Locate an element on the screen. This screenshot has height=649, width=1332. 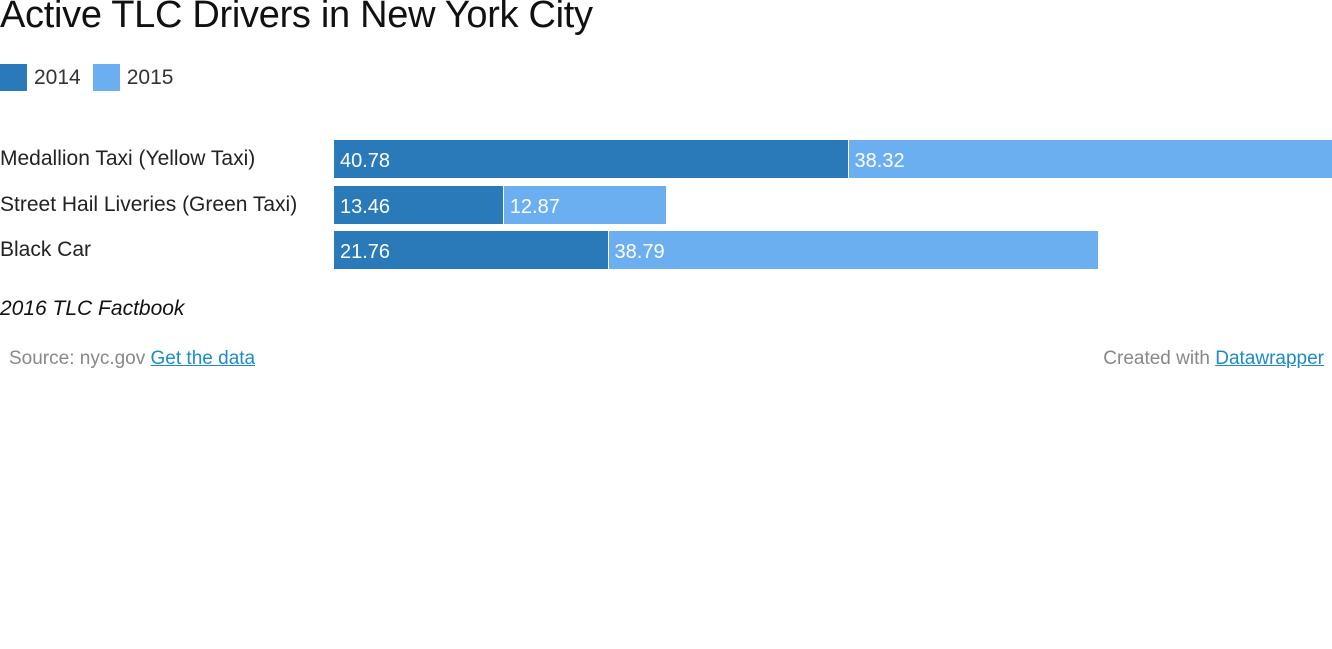
legend-item-2015: 2015 is located at coordinates (133, 77).